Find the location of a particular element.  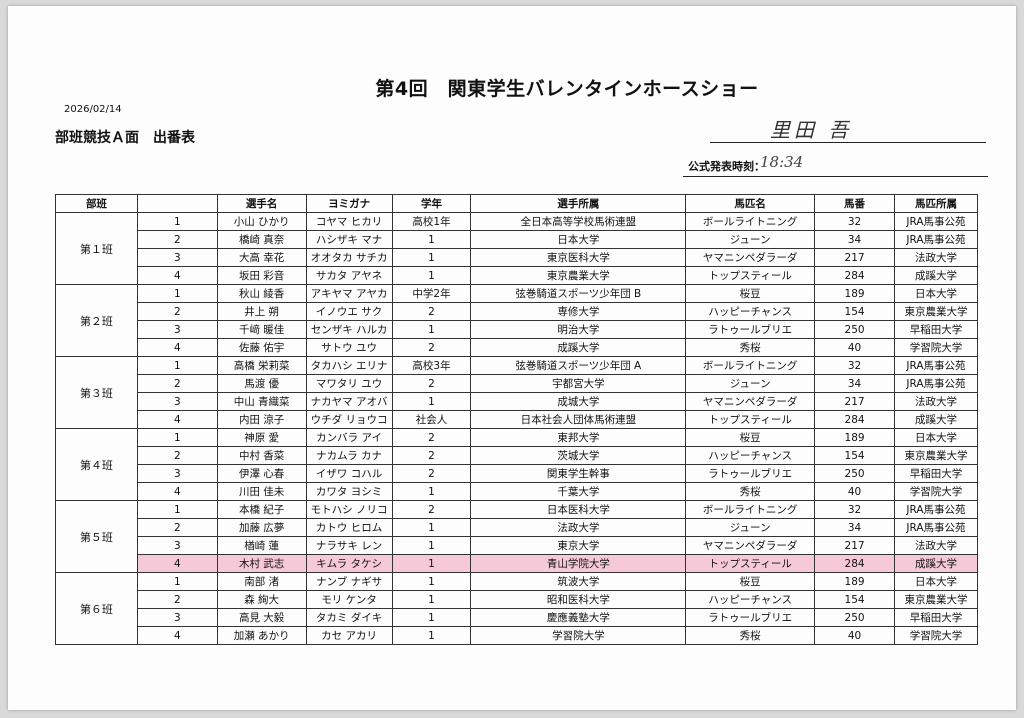

table-row: 4 加瀬 あかり カセ アカリ 1 学習院大学 秀桜 40 学習院大学 is located at coordinates (517, 635).